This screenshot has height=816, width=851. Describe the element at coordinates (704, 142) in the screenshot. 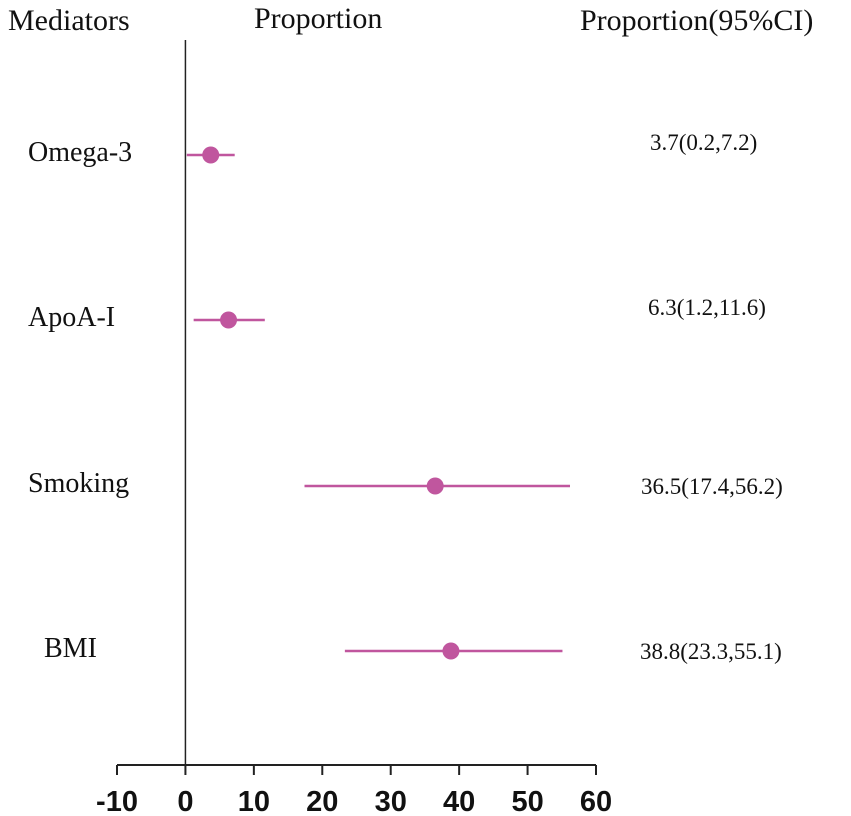

I see `ci-text: 3.7(0.2,7.2)` at that location.